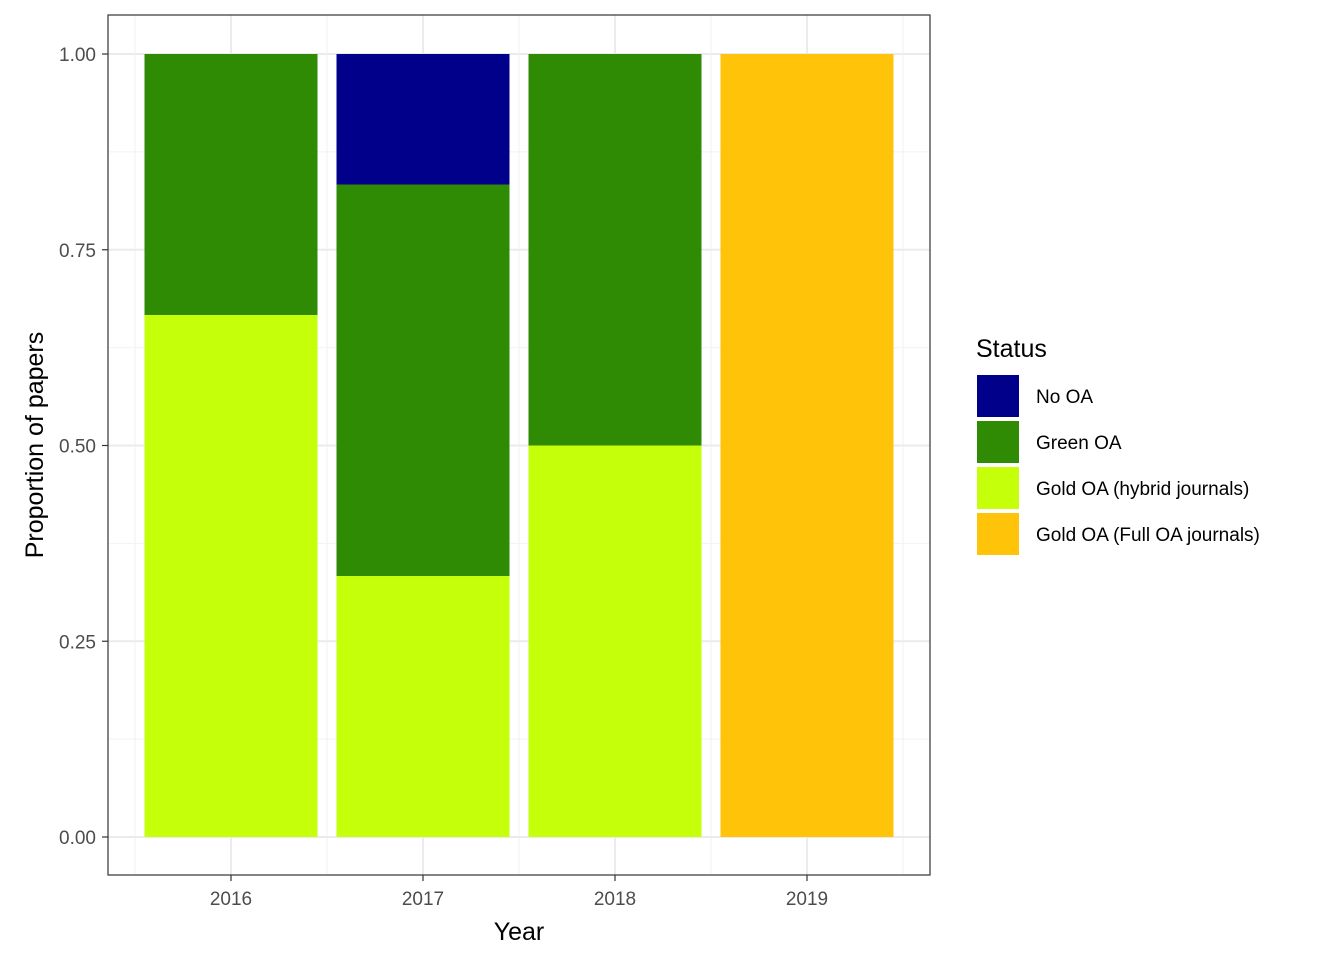 Image resolution: width=1344 pixels, height=960 pixels. I want to click on legend-label: Gold OA (hybrid journals), so click(1142, 489).